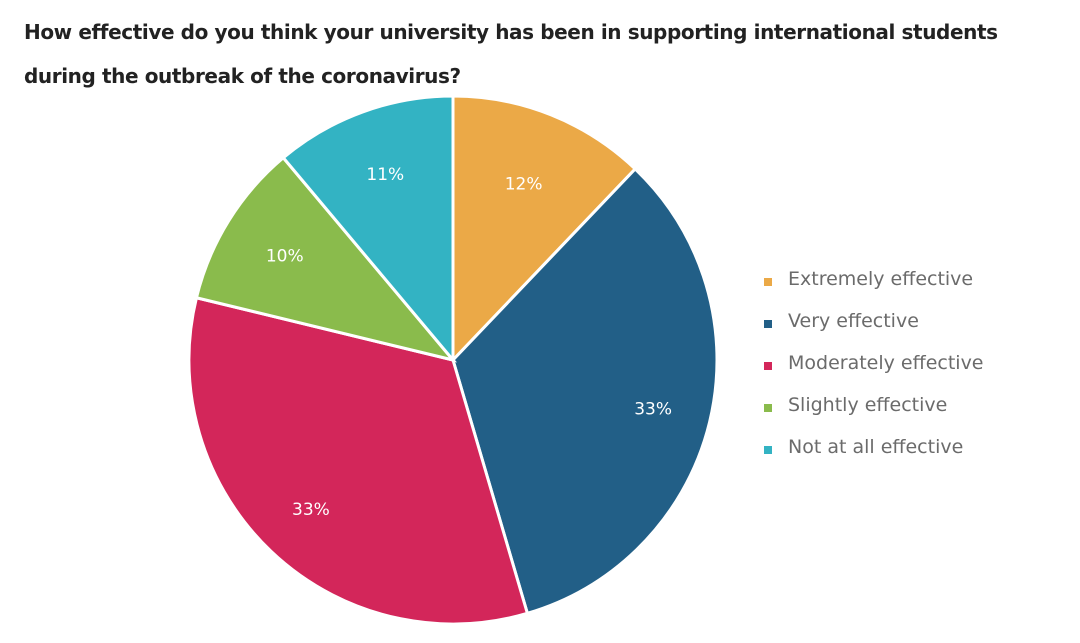  I want to click on legend-label: Moderately effective, so click(886, 363).